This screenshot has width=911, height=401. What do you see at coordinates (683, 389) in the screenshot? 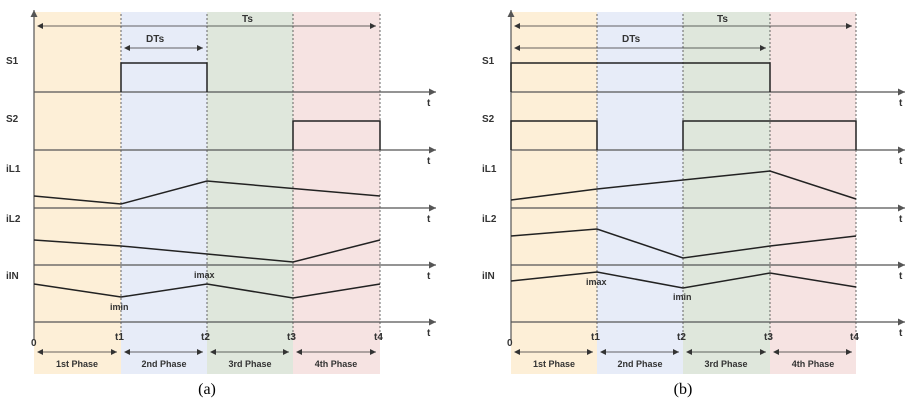
I see `caption-b: (b)` at bounding box center [683, 389].